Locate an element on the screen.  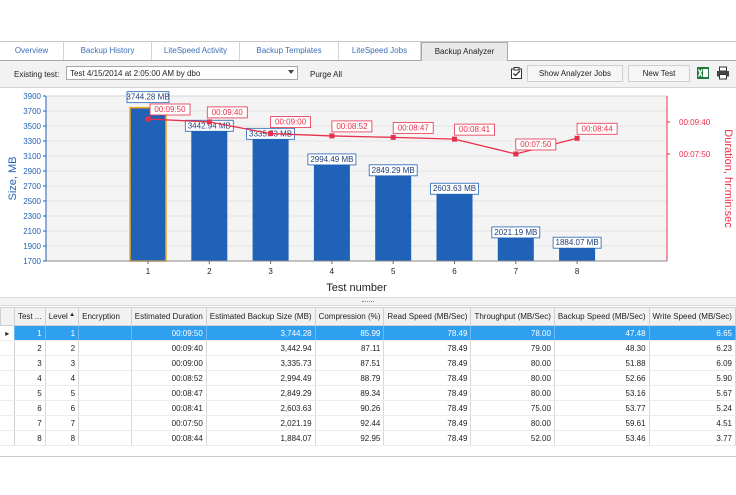
col-estimated-duration: Estimated Duration is located at coordinates (168, 316).